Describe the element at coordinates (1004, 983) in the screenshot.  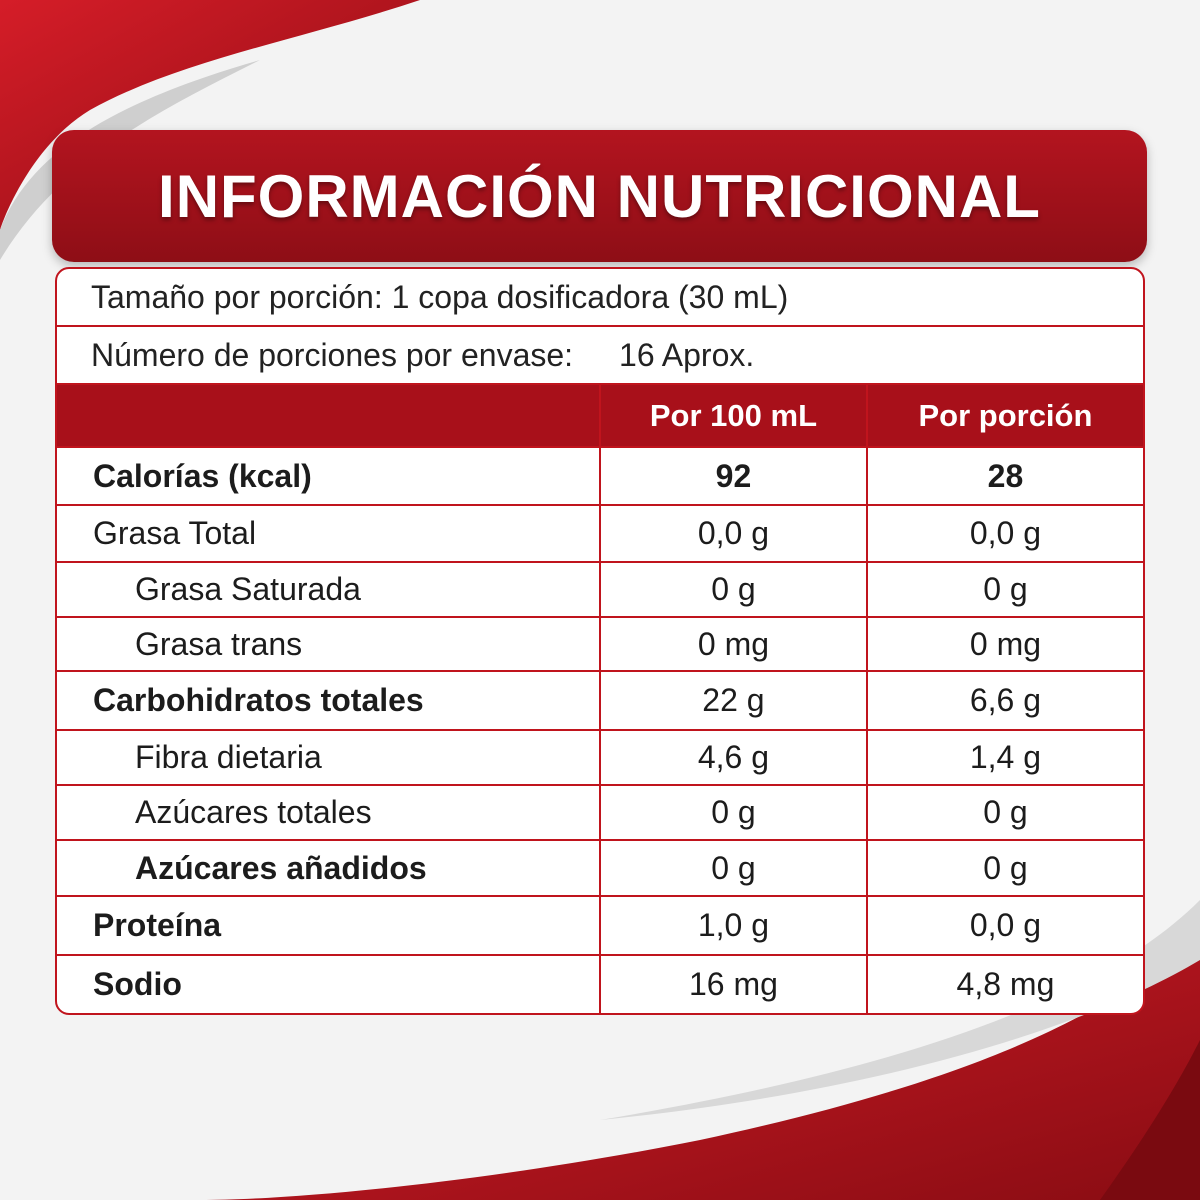
I see `nutrient-value: 4,8 mg` at that location.